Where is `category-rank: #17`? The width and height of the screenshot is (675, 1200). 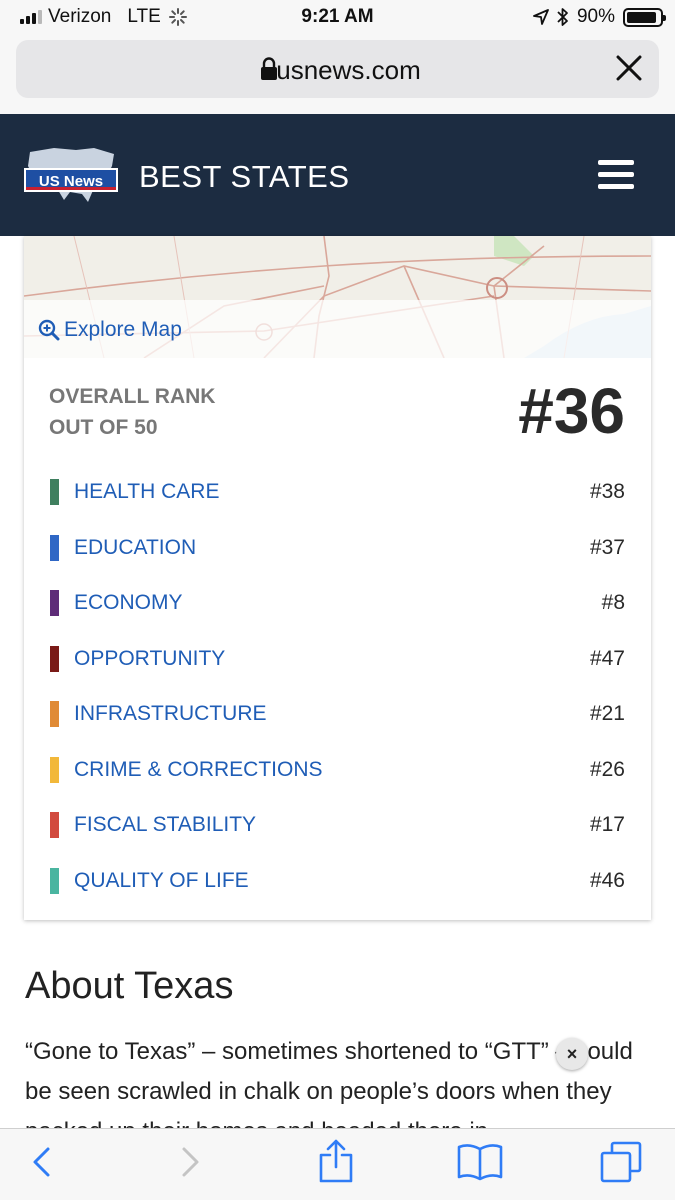
category-rank: #17 is located at coordinates (607, 824).